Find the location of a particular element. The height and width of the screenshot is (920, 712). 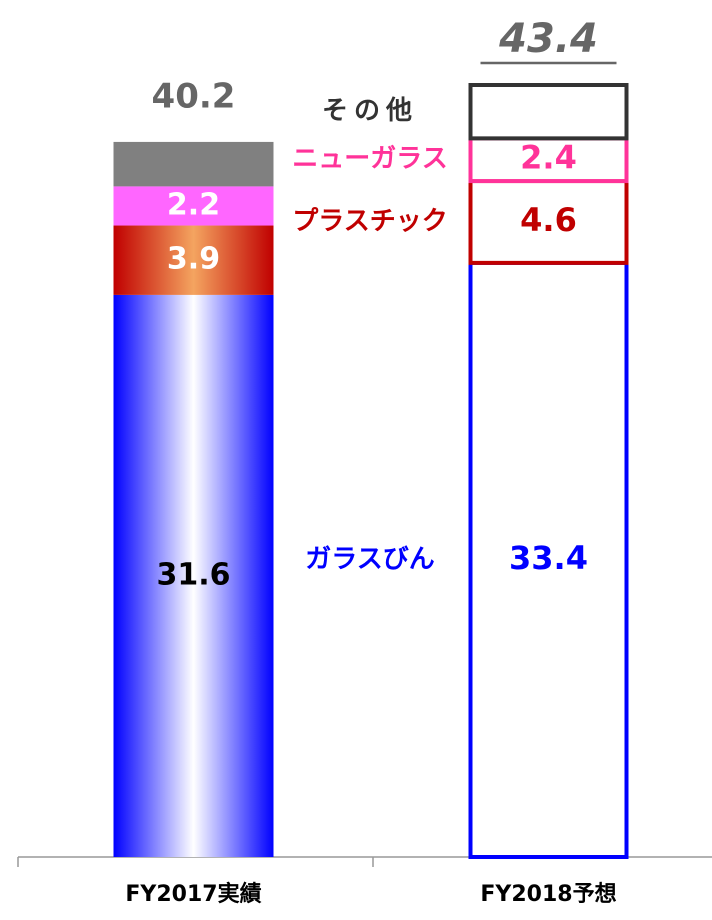

series-label: その他 is located at coordinates (370, 111).